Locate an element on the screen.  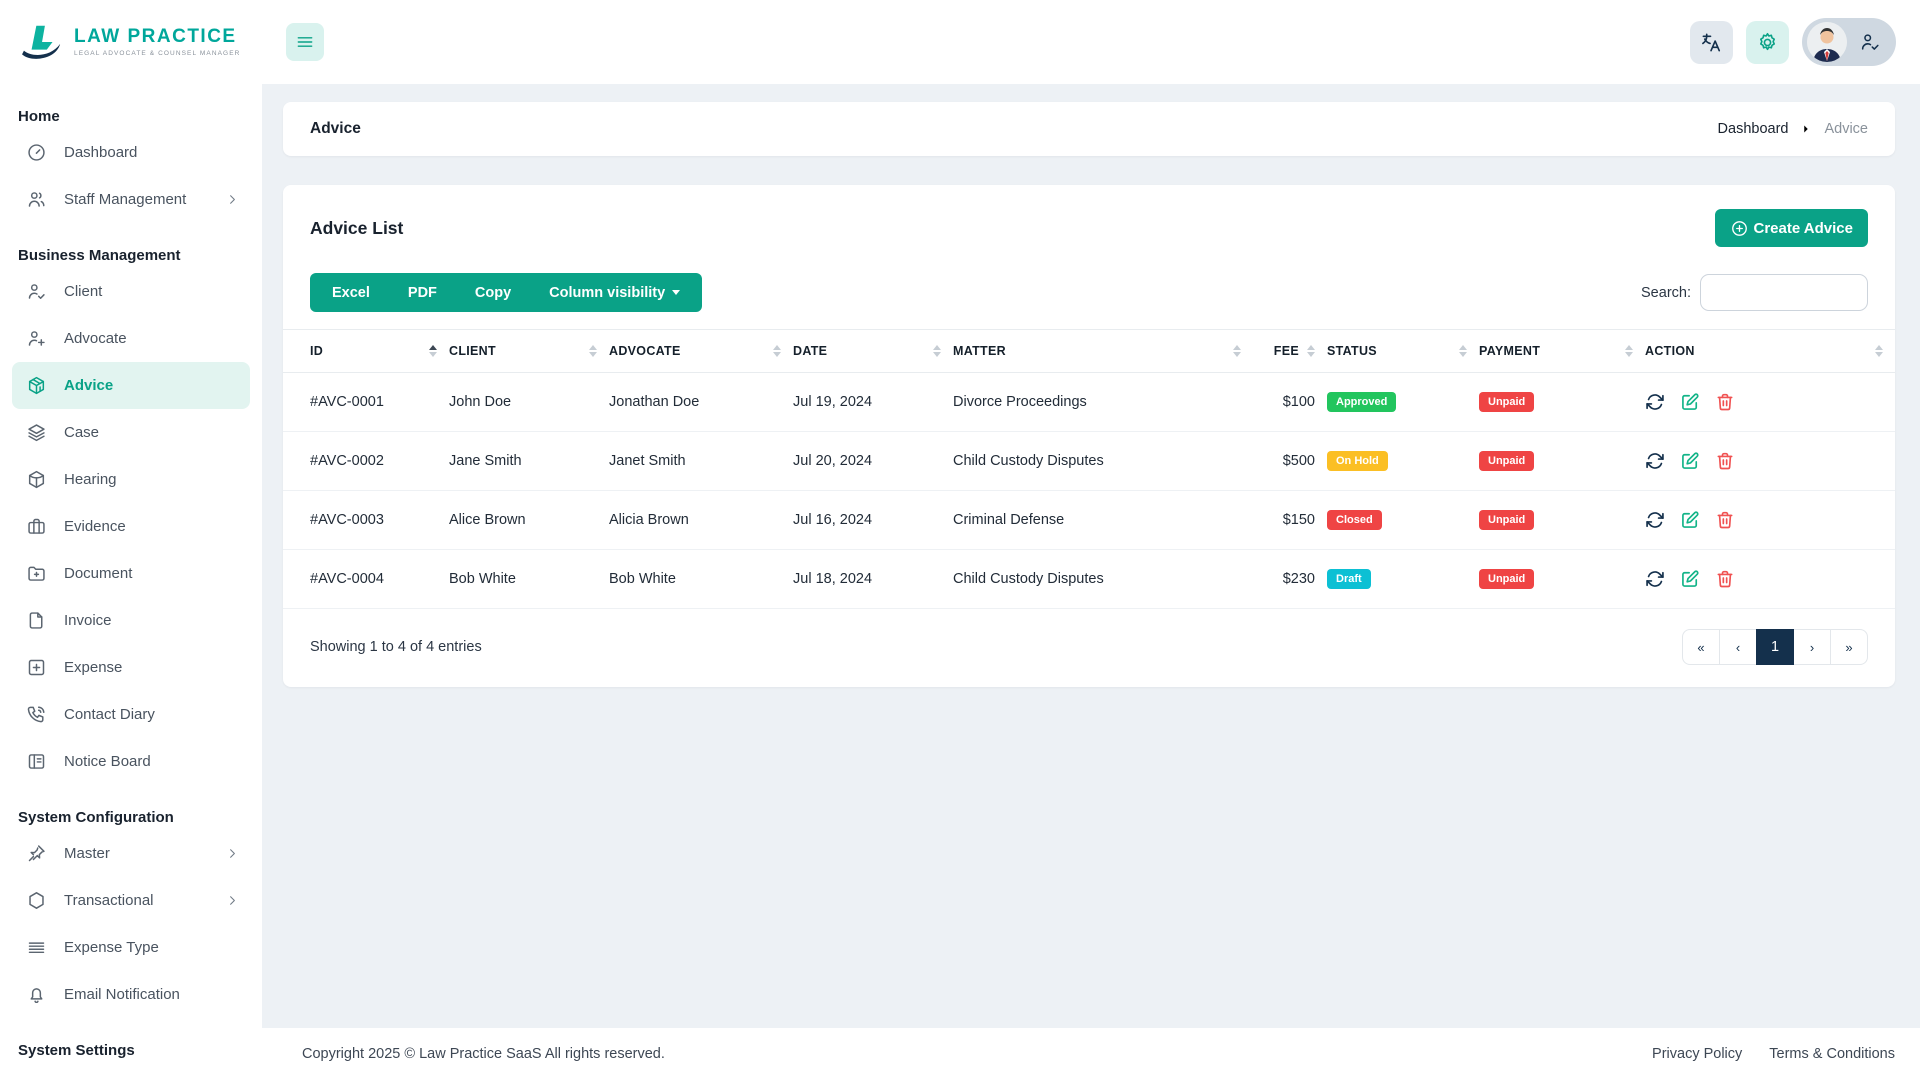
sidebar-item-staff-management: Staff Management is located at coordinates (131, 199).